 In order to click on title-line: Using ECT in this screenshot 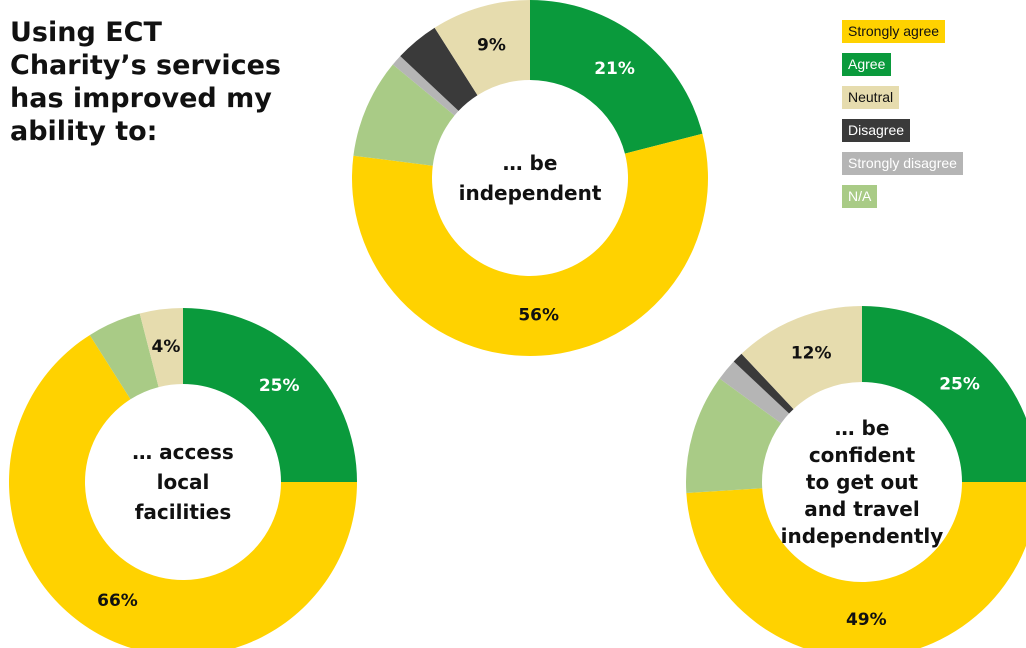, I will do `click(86, 32)`.